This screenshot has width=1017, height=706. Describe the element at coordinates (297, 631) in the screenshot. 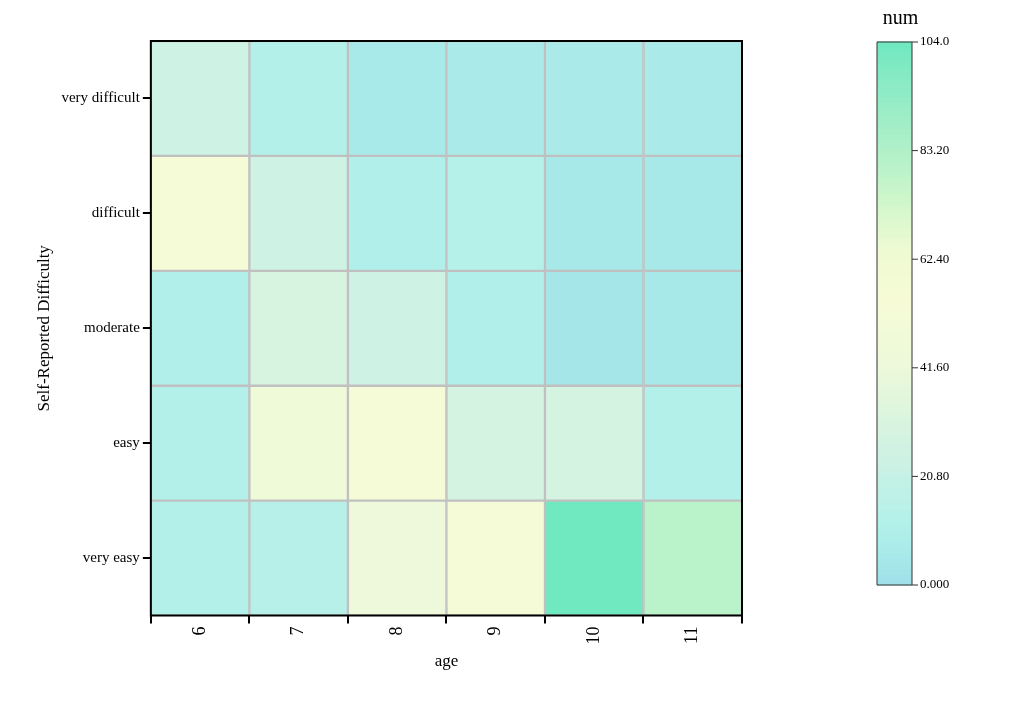

I see `x-tick-label: 7` at that location.